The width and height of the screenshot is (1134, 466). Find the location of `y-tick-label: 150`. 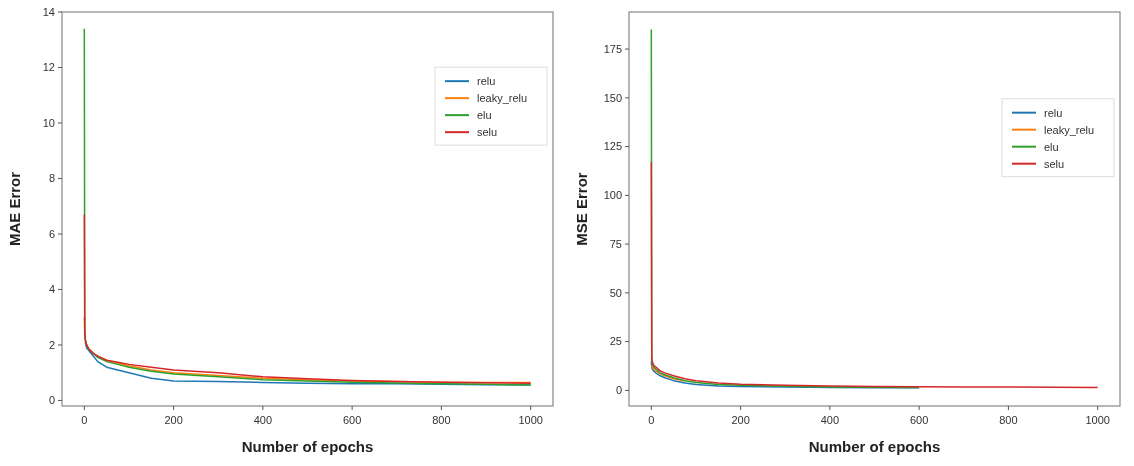

y-tick-label: 150 is located at coordinates (612, 97).